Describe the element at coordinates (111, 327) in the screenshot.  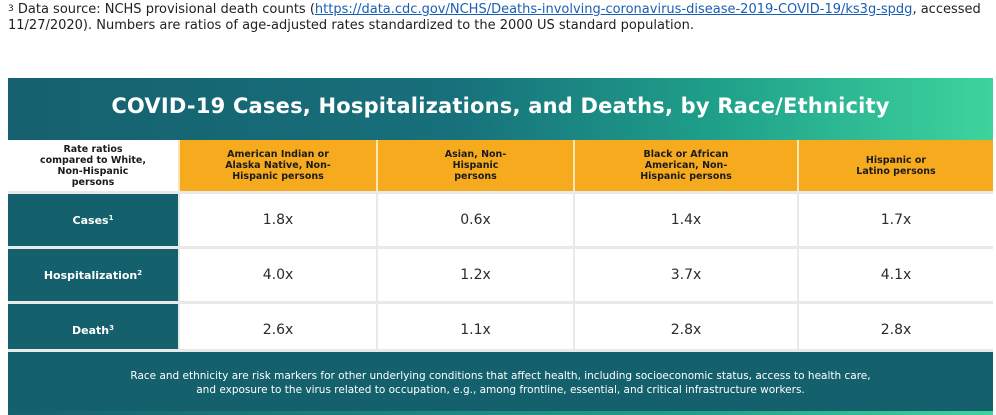
I see `row-label-footnote-marker: 3` at that location.